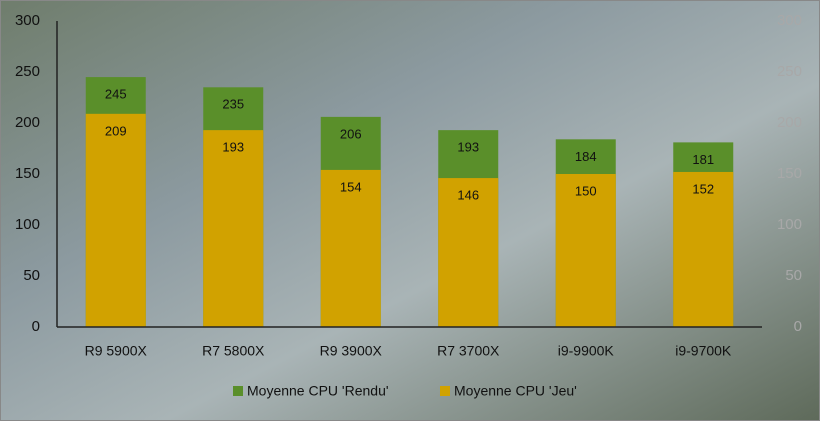 The width and height of the screenshot is (820, 421). I want to click on data-label: 150, so click(586, 190).